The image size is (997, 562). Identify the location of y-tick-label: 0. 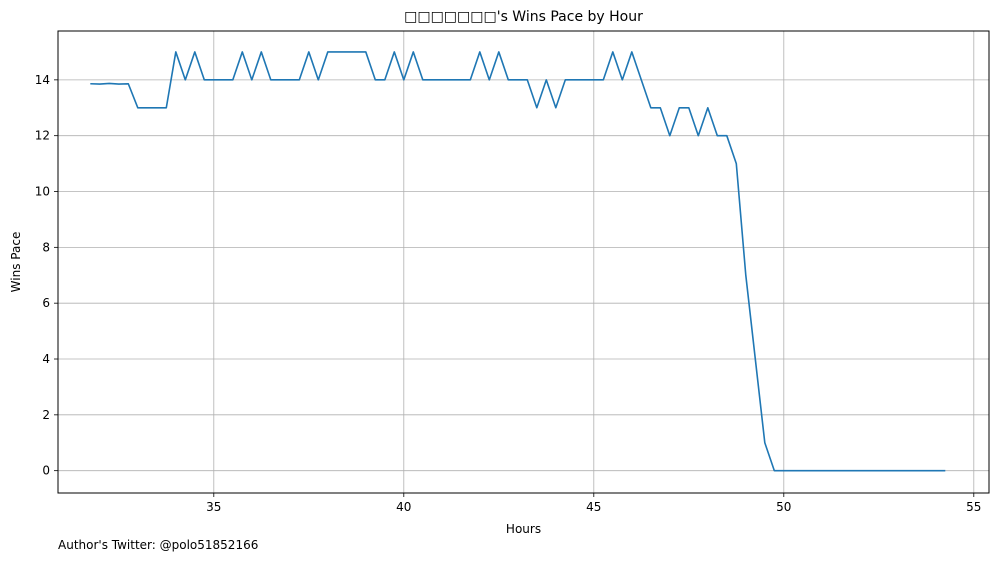
(46, 471).